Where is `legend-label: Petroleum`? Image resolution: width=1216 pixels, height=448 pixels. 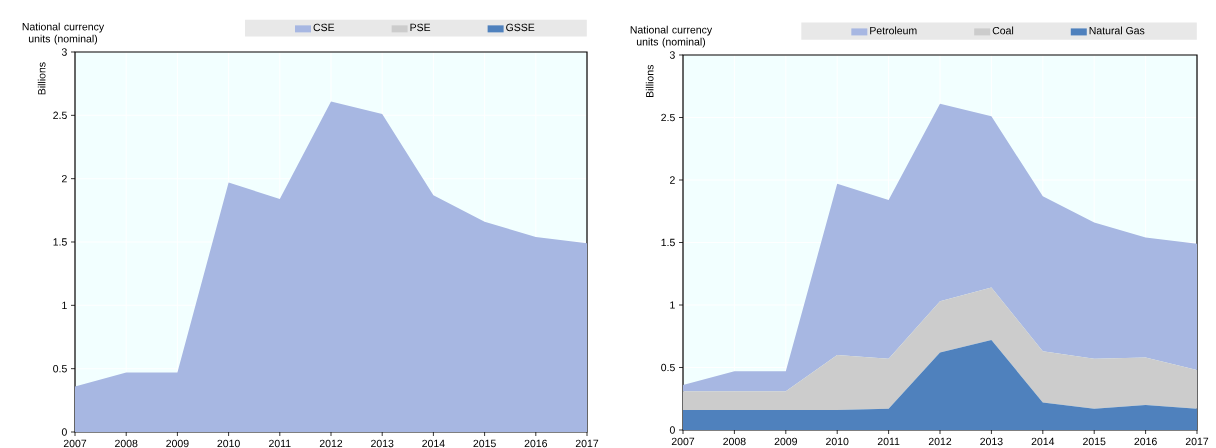
legend-label: Petroleum is located at coordinates (893, 30).